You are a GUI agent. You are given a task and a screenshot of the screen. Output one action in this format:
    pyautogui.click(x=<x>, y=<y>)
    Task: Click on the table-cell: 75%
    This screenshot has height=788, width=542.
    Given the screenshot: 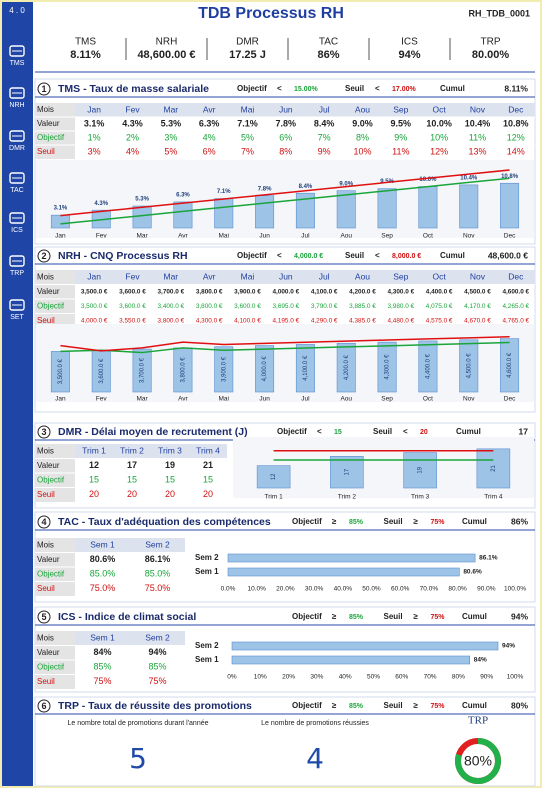 What is the action you would take?
    pyautogui.click(x=102, y=681)
    